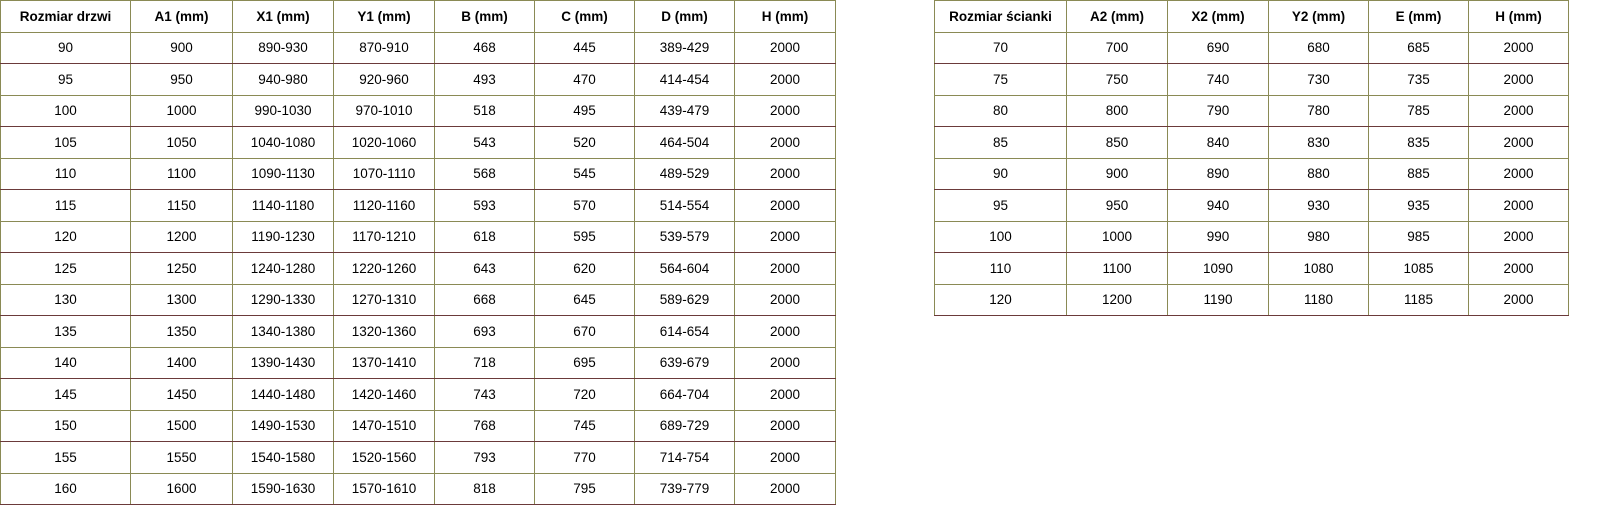 The height and width of the screenshot is (514, 1600). I want to click on table-cell: 90, so click(1000, 173).